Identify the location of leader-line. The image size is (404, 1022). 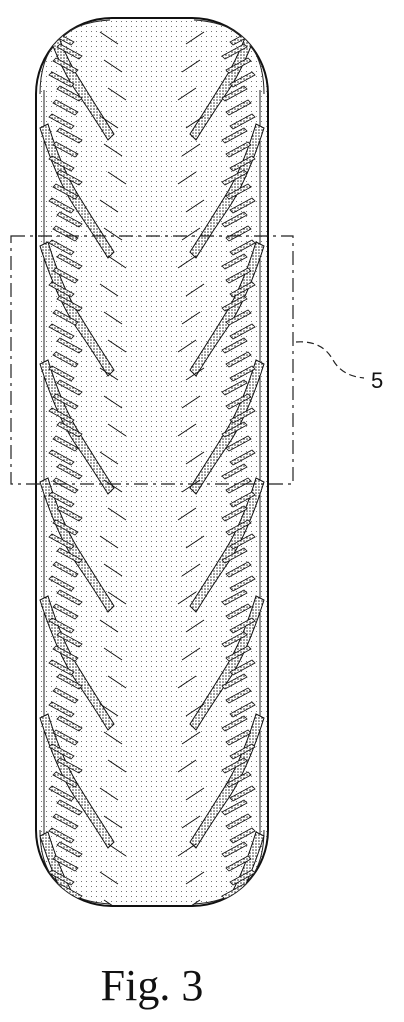
(330, 360).